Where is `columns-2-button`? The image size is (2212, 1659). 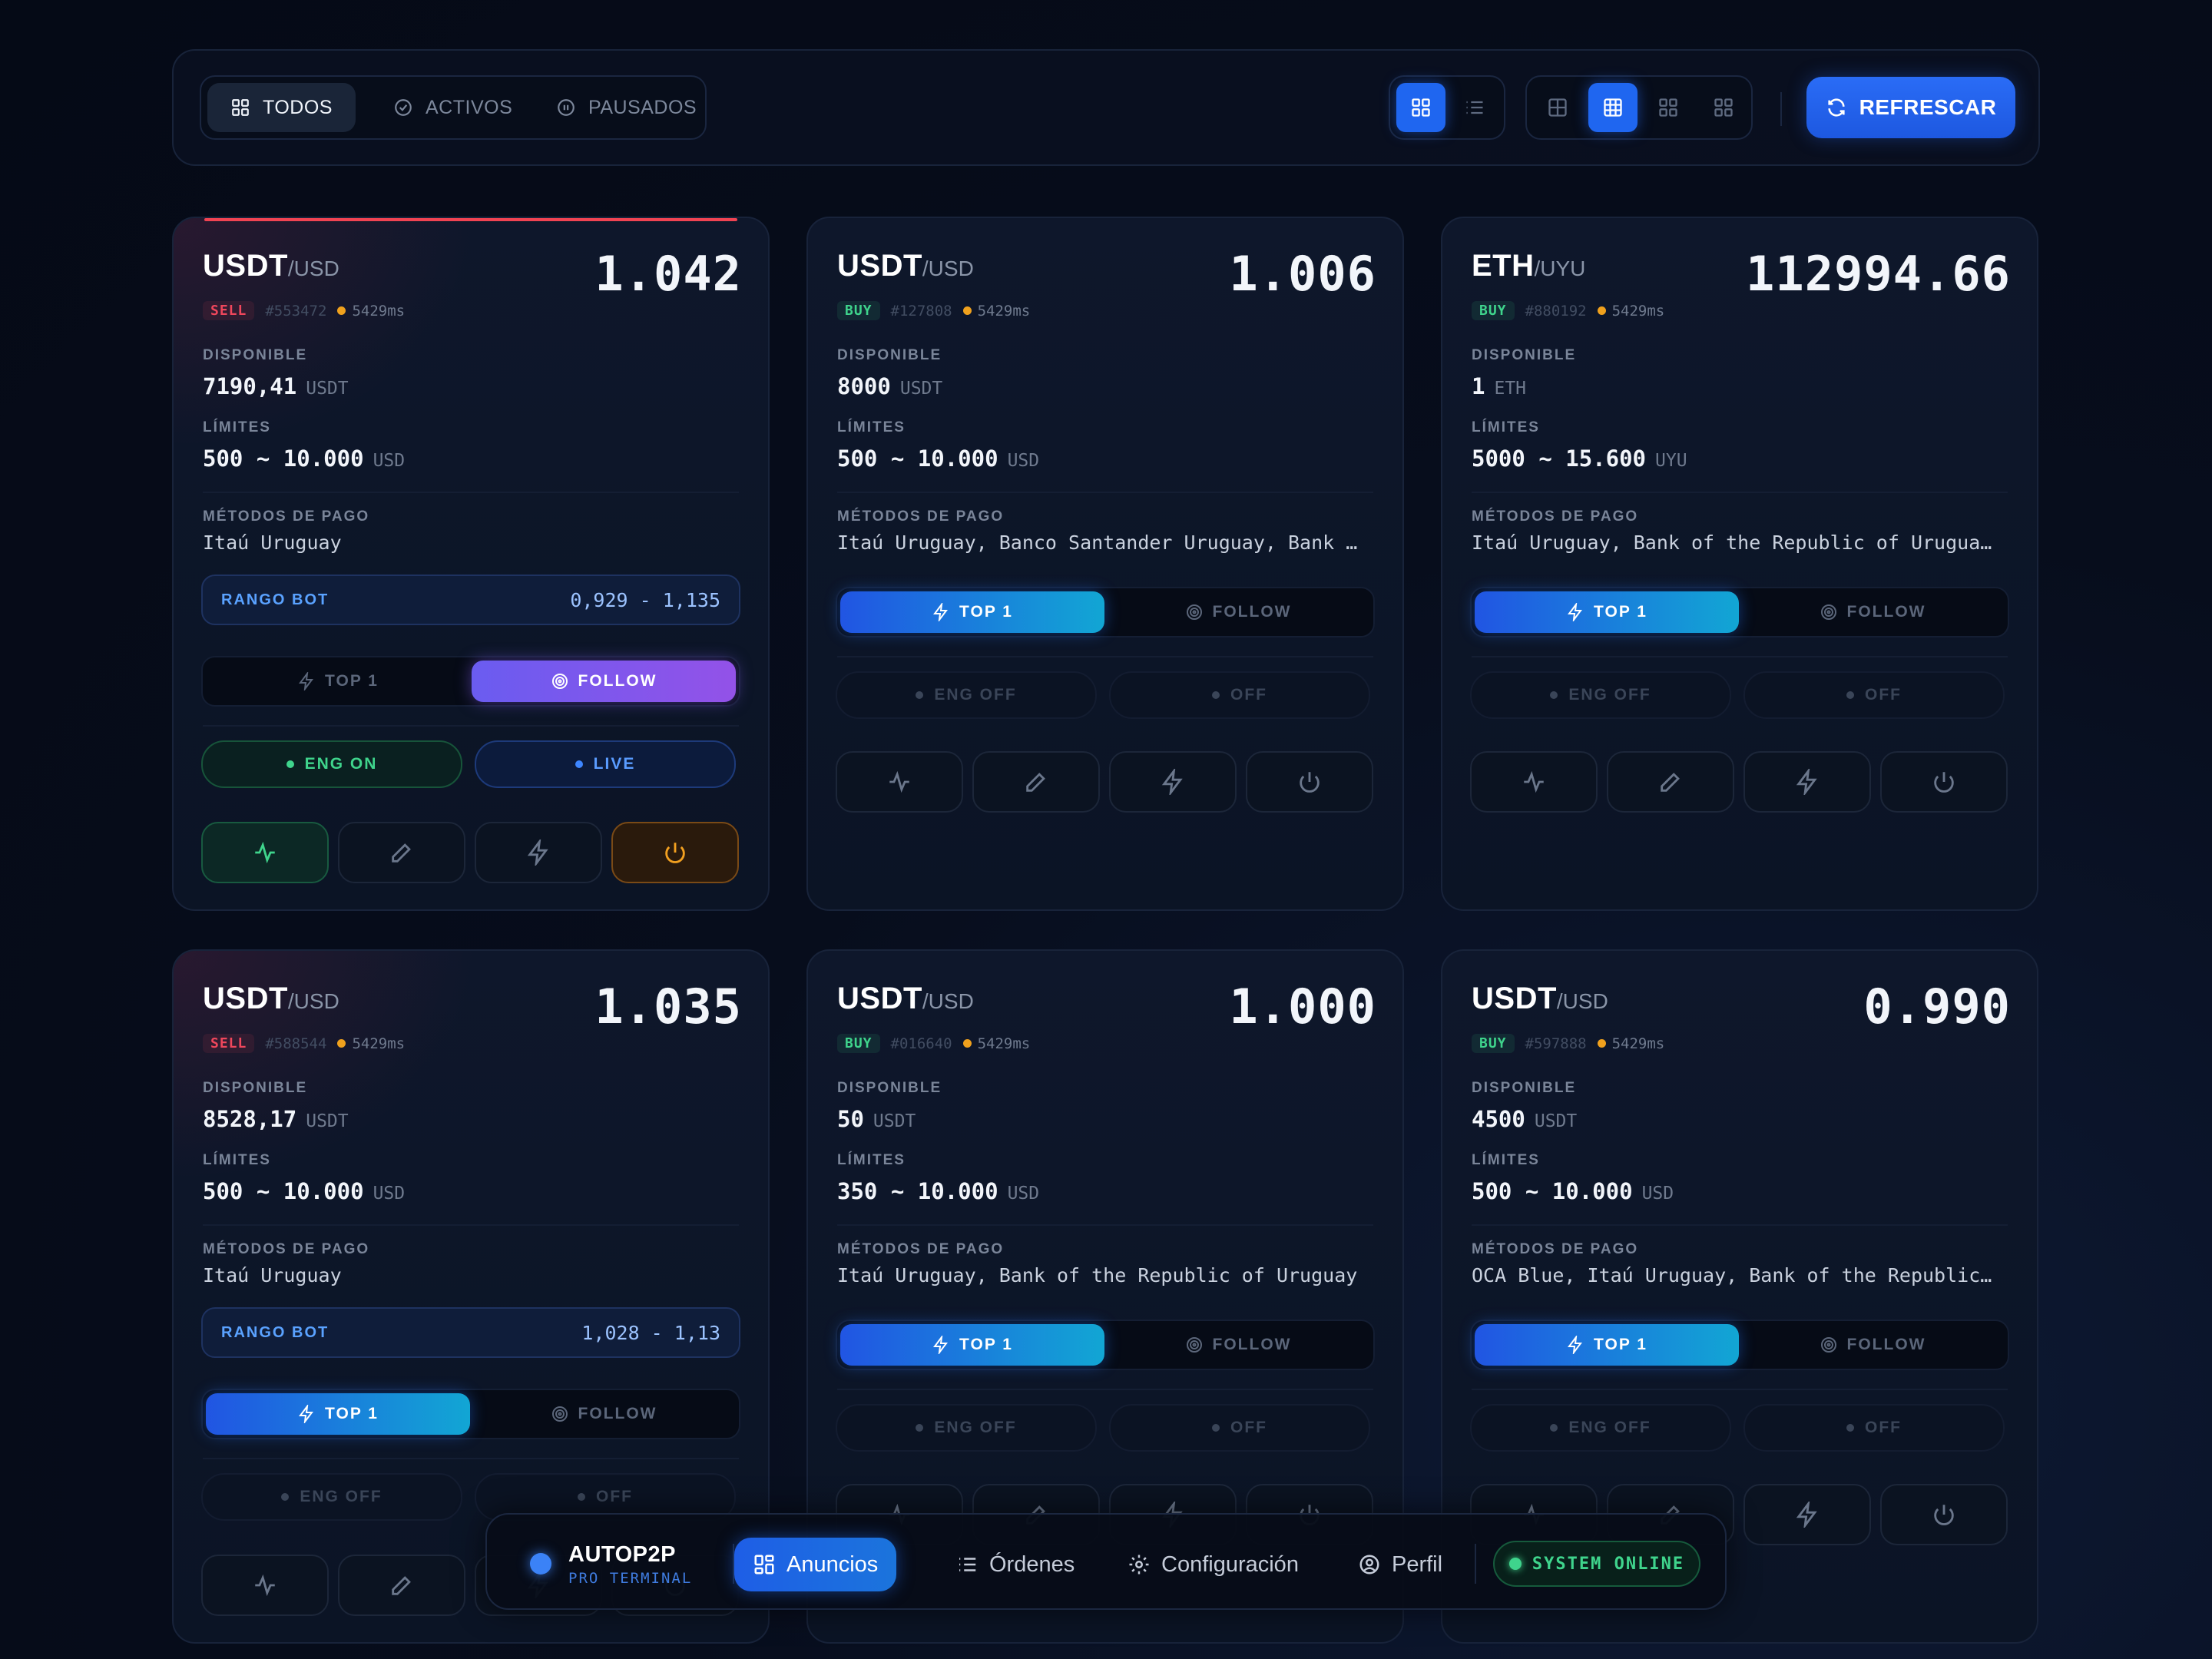 columns-2-button is located at coordinates (1558, 108).